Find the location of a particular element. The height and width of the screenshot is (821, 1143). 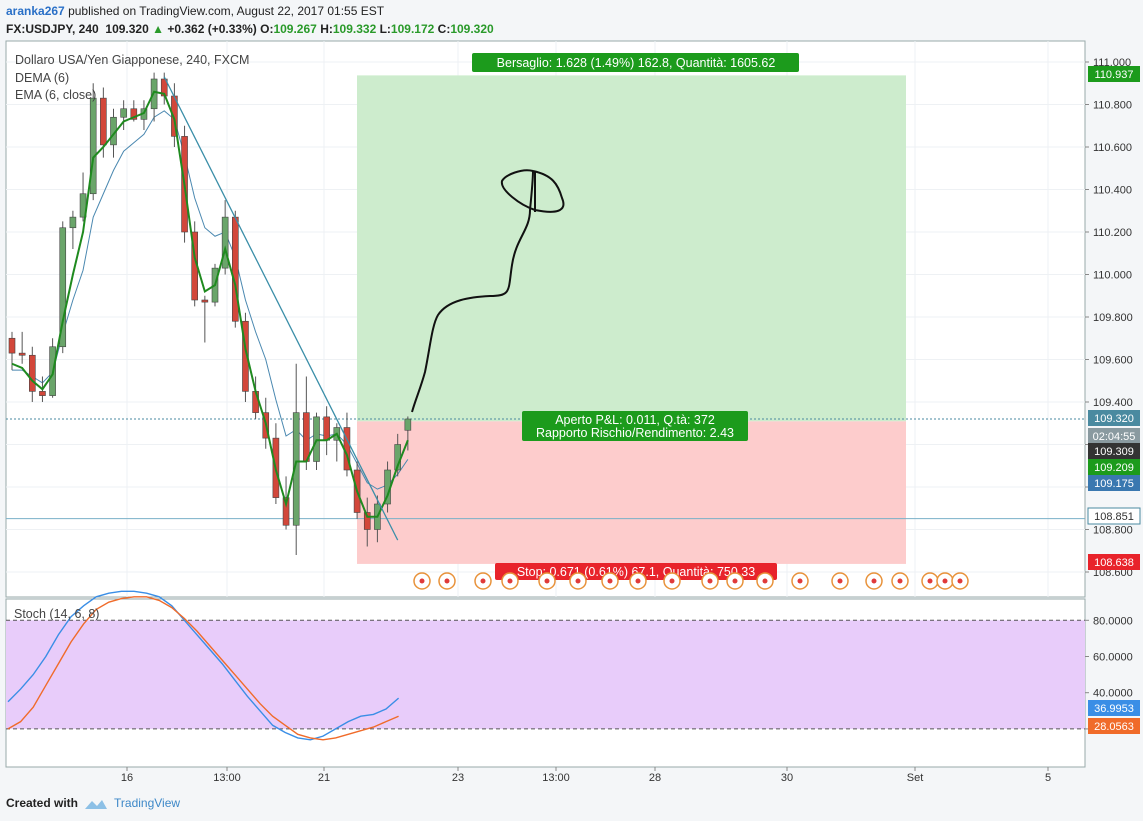

price-tick-label: 110.600 is located at coordinates (1112, 148).